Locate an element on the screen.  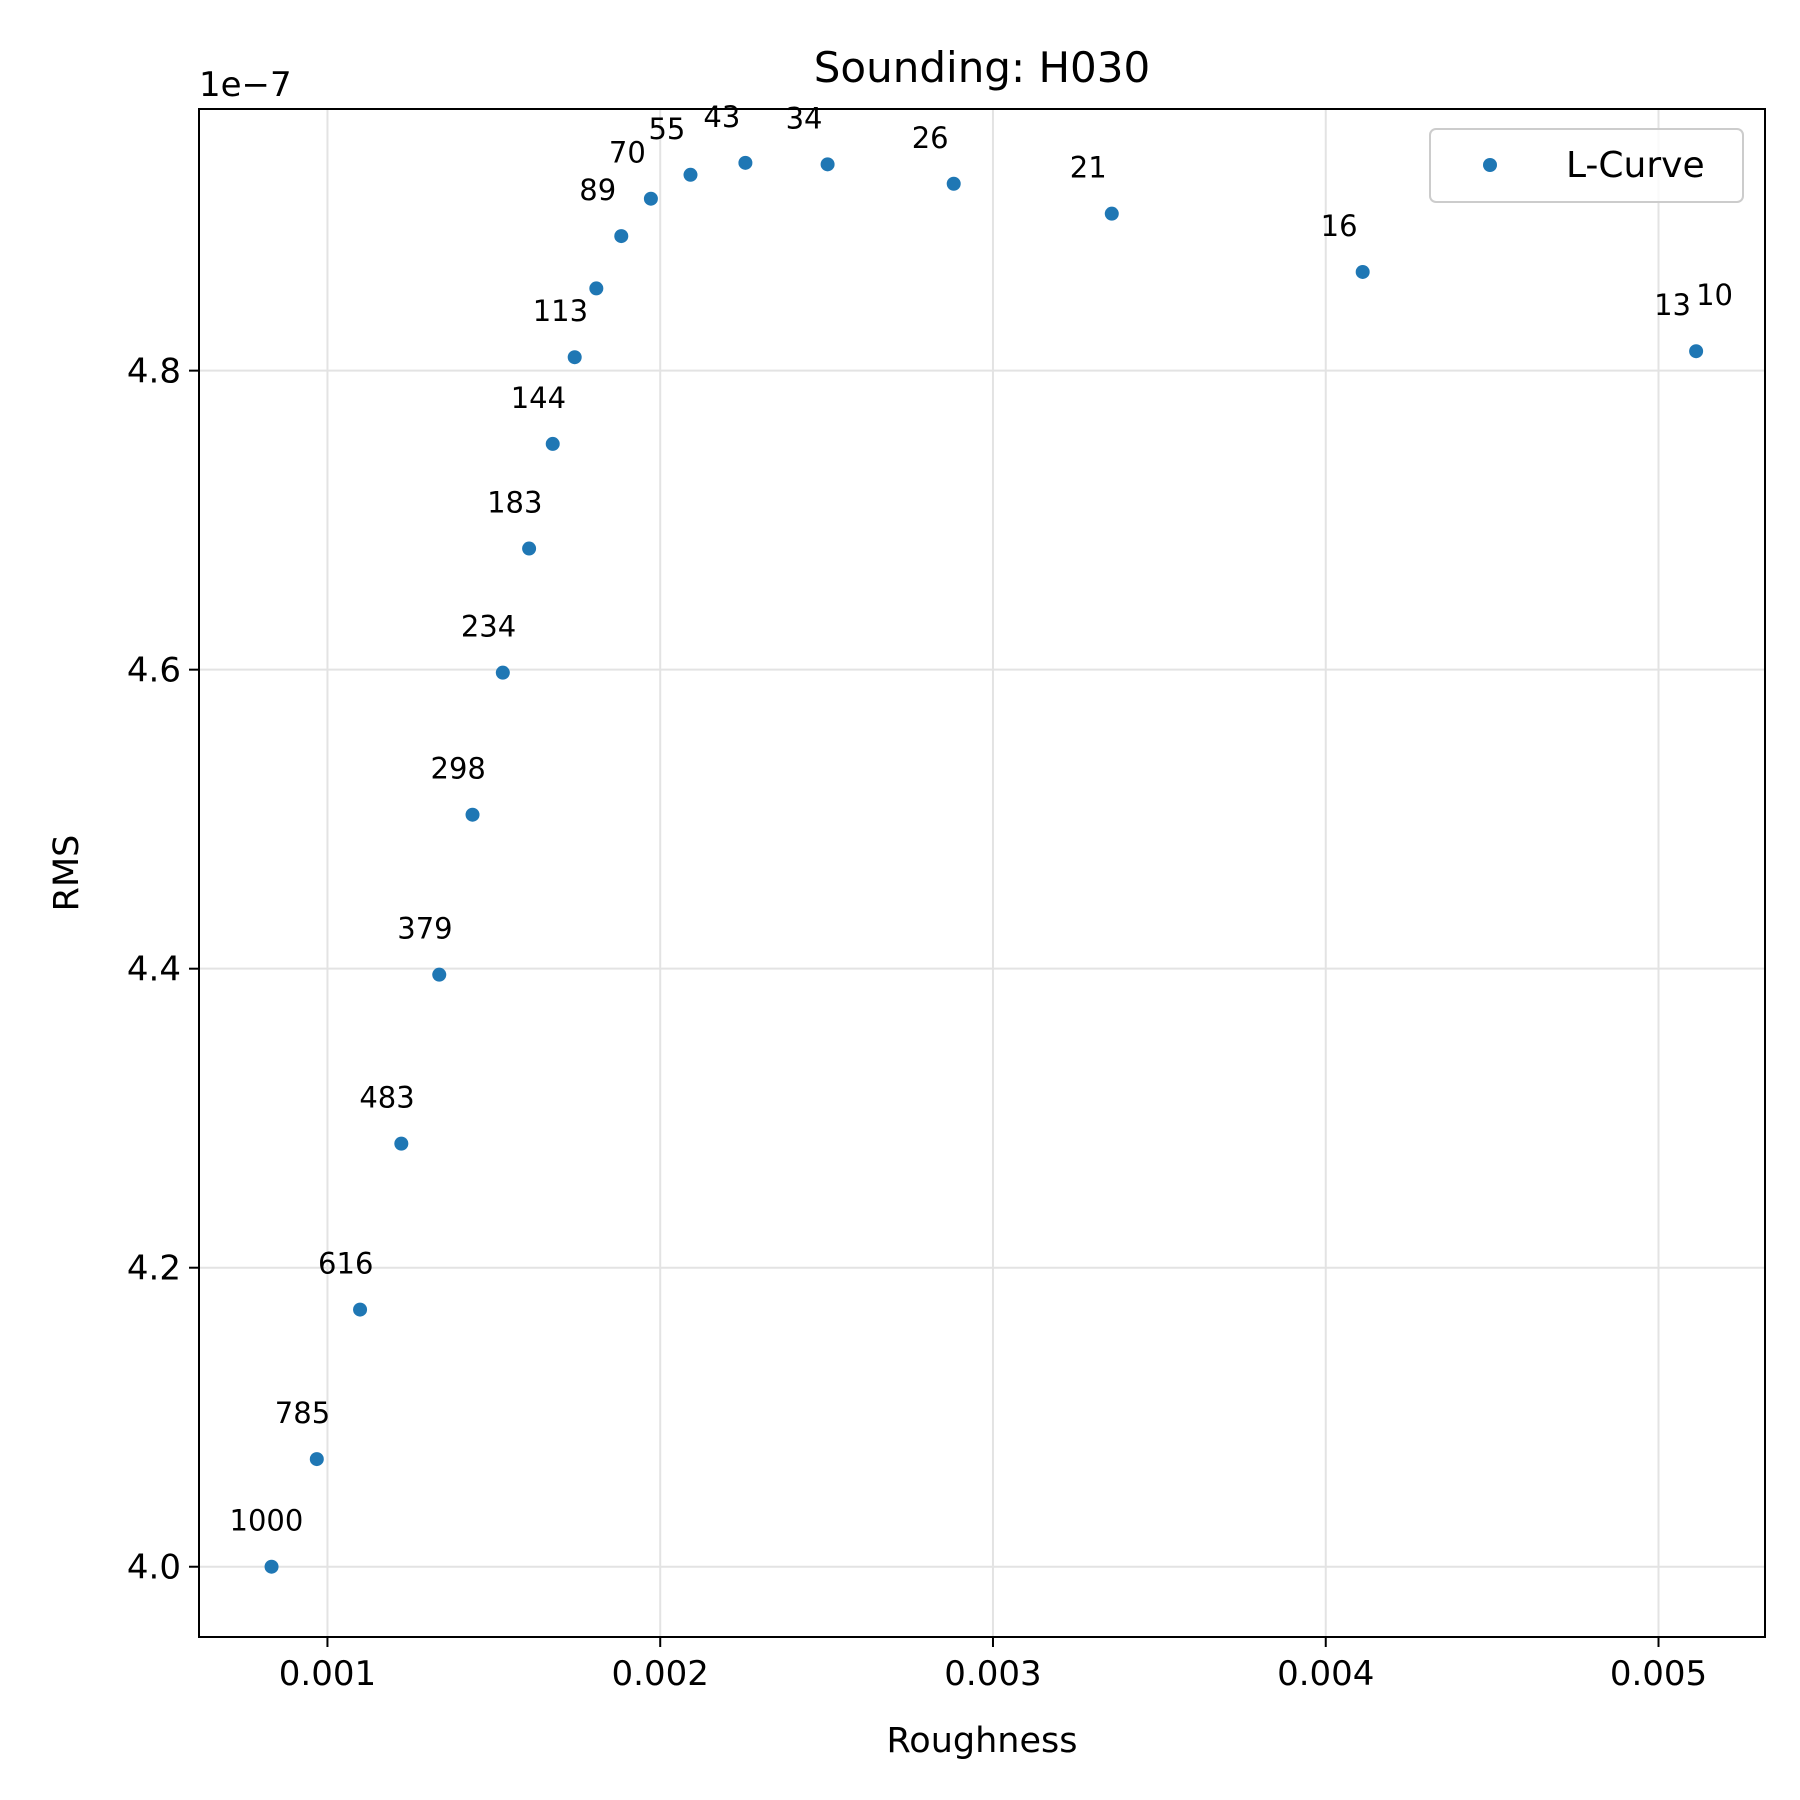
y-tick-label: 4.8 is located at coordinates (154, 372).